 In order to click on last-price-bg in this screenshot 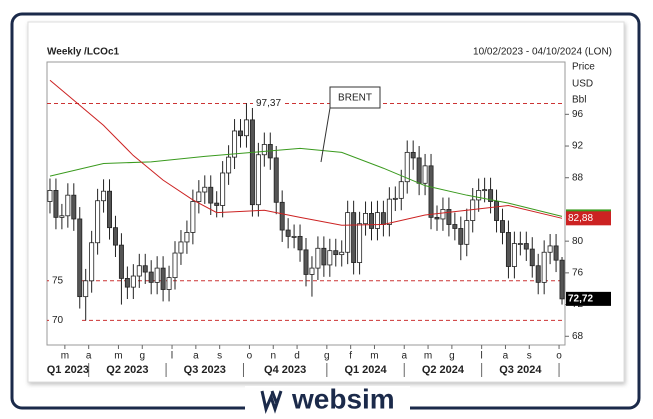, I will do `click(588, 298)`.